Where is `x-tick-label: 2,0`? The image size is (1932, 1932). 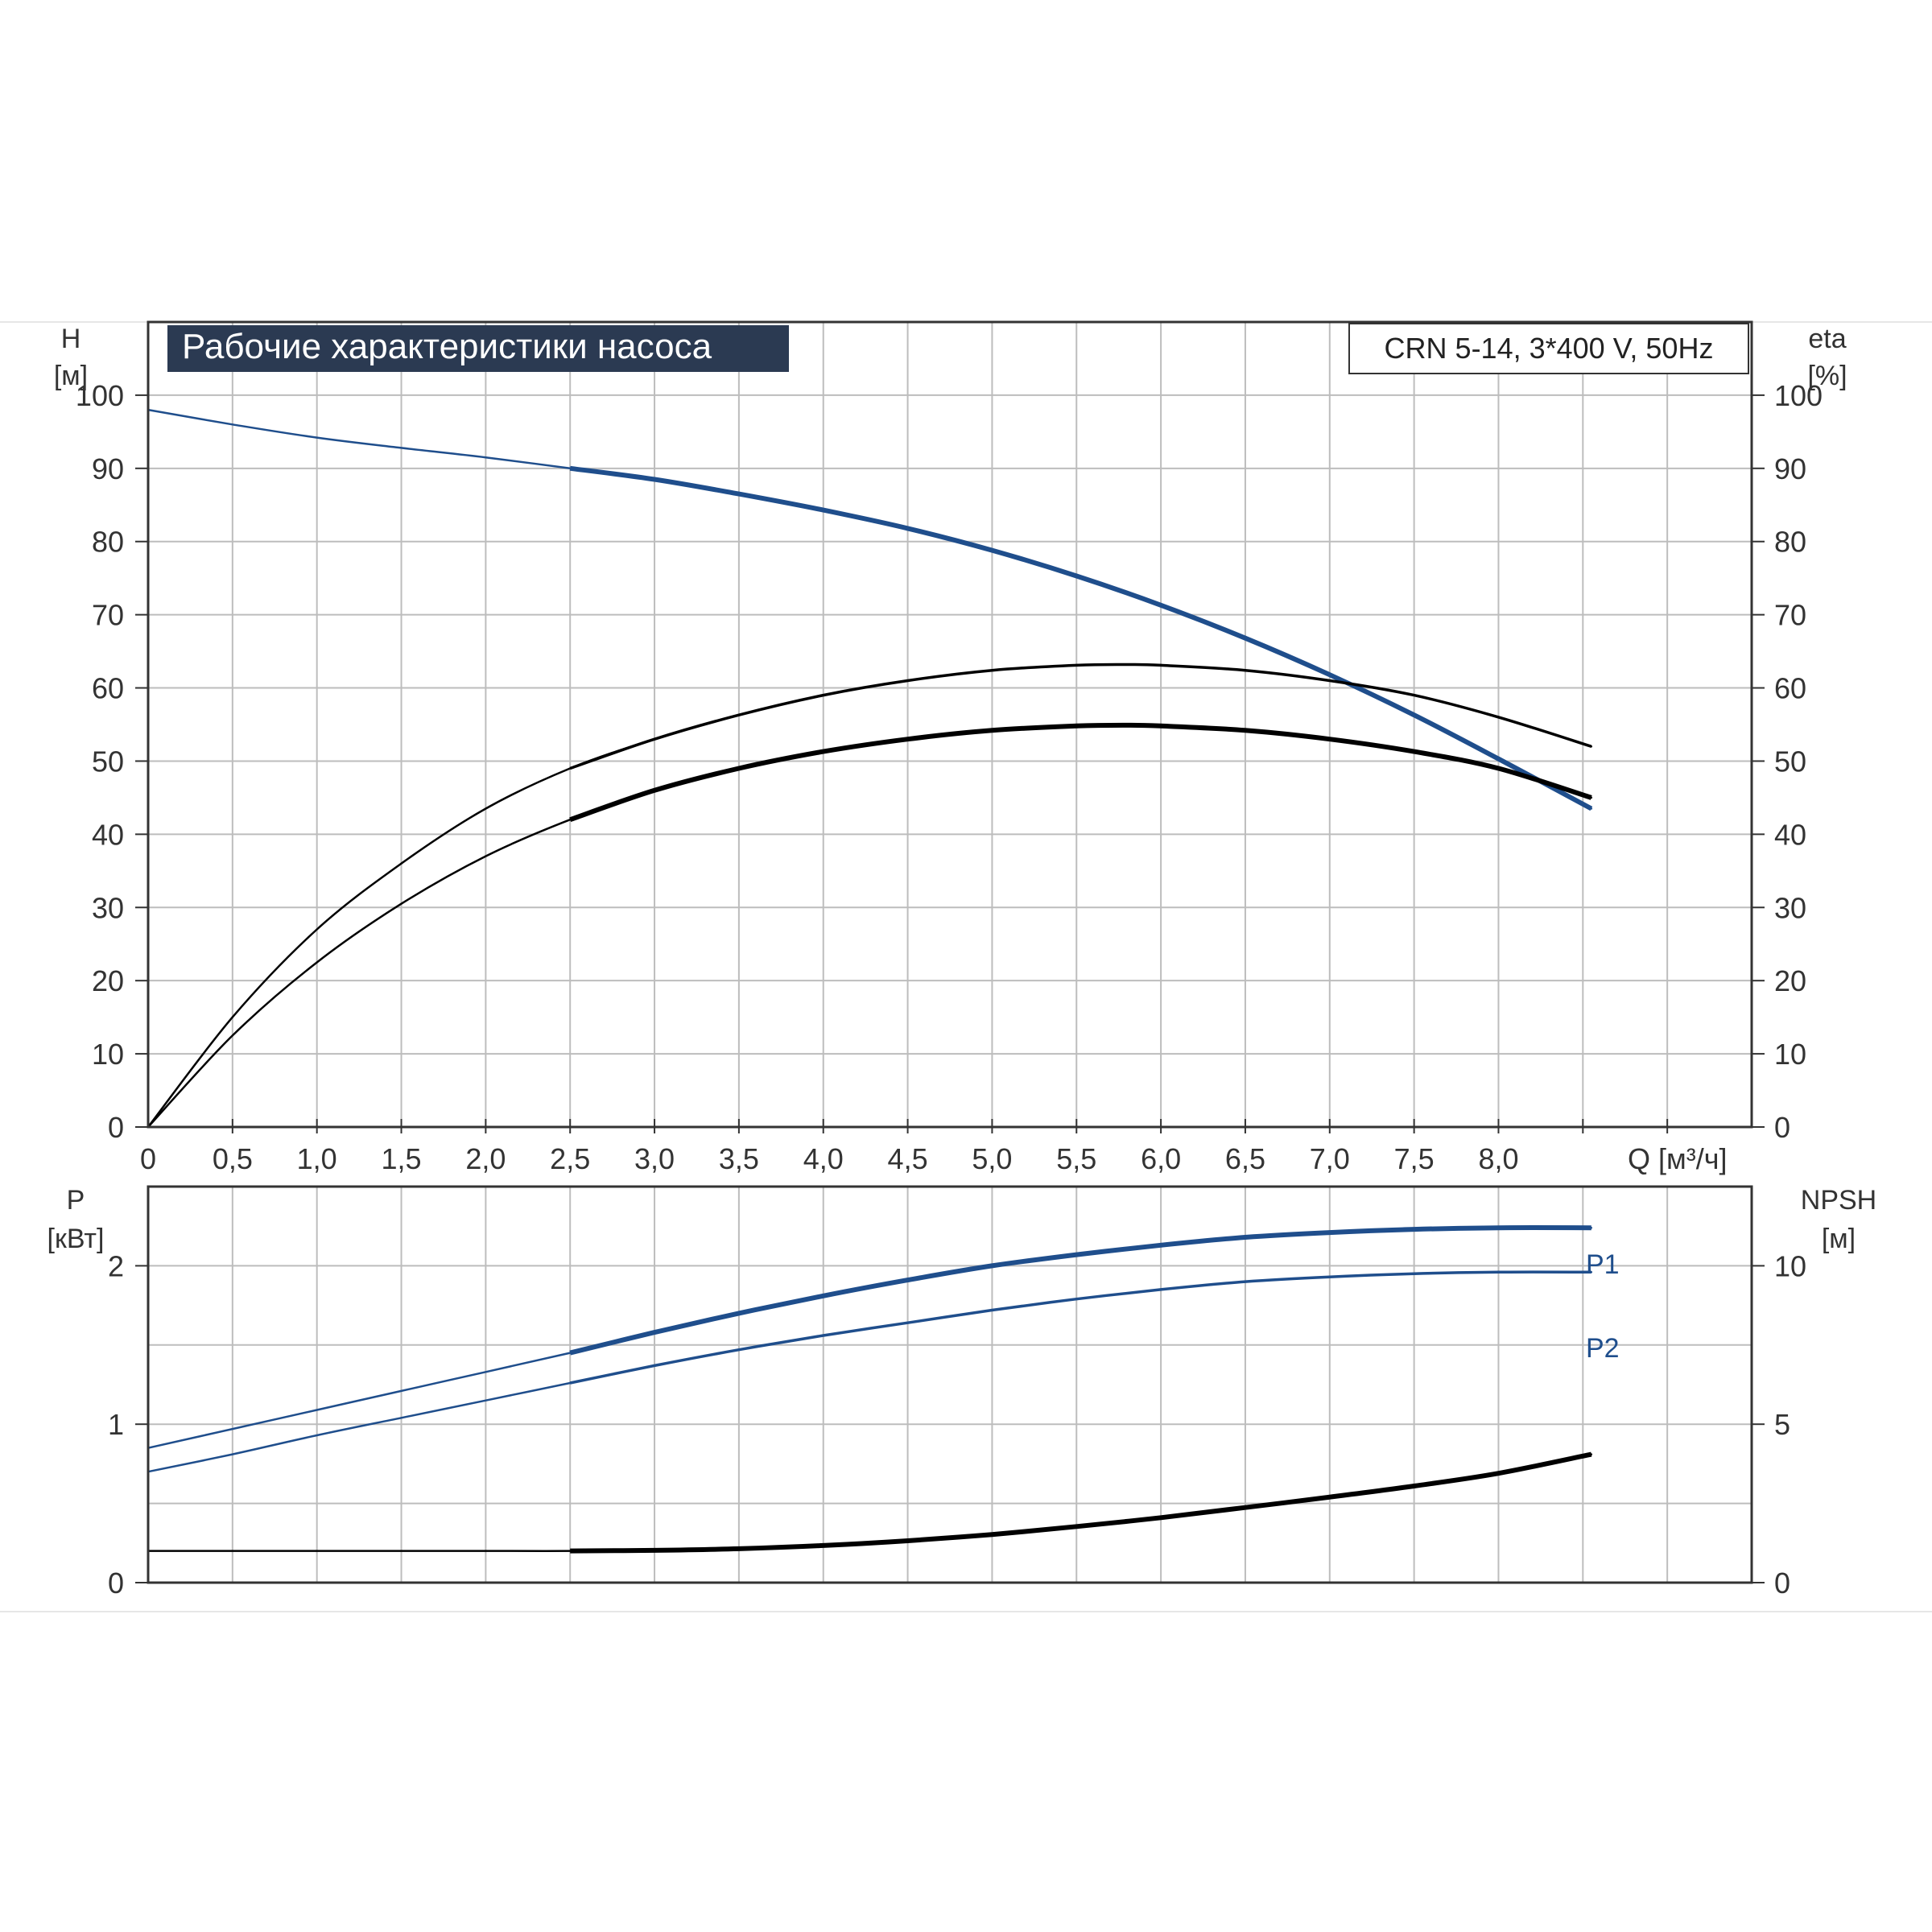
x-tick-label: 2,0 is located at coordinates (485, 1158).